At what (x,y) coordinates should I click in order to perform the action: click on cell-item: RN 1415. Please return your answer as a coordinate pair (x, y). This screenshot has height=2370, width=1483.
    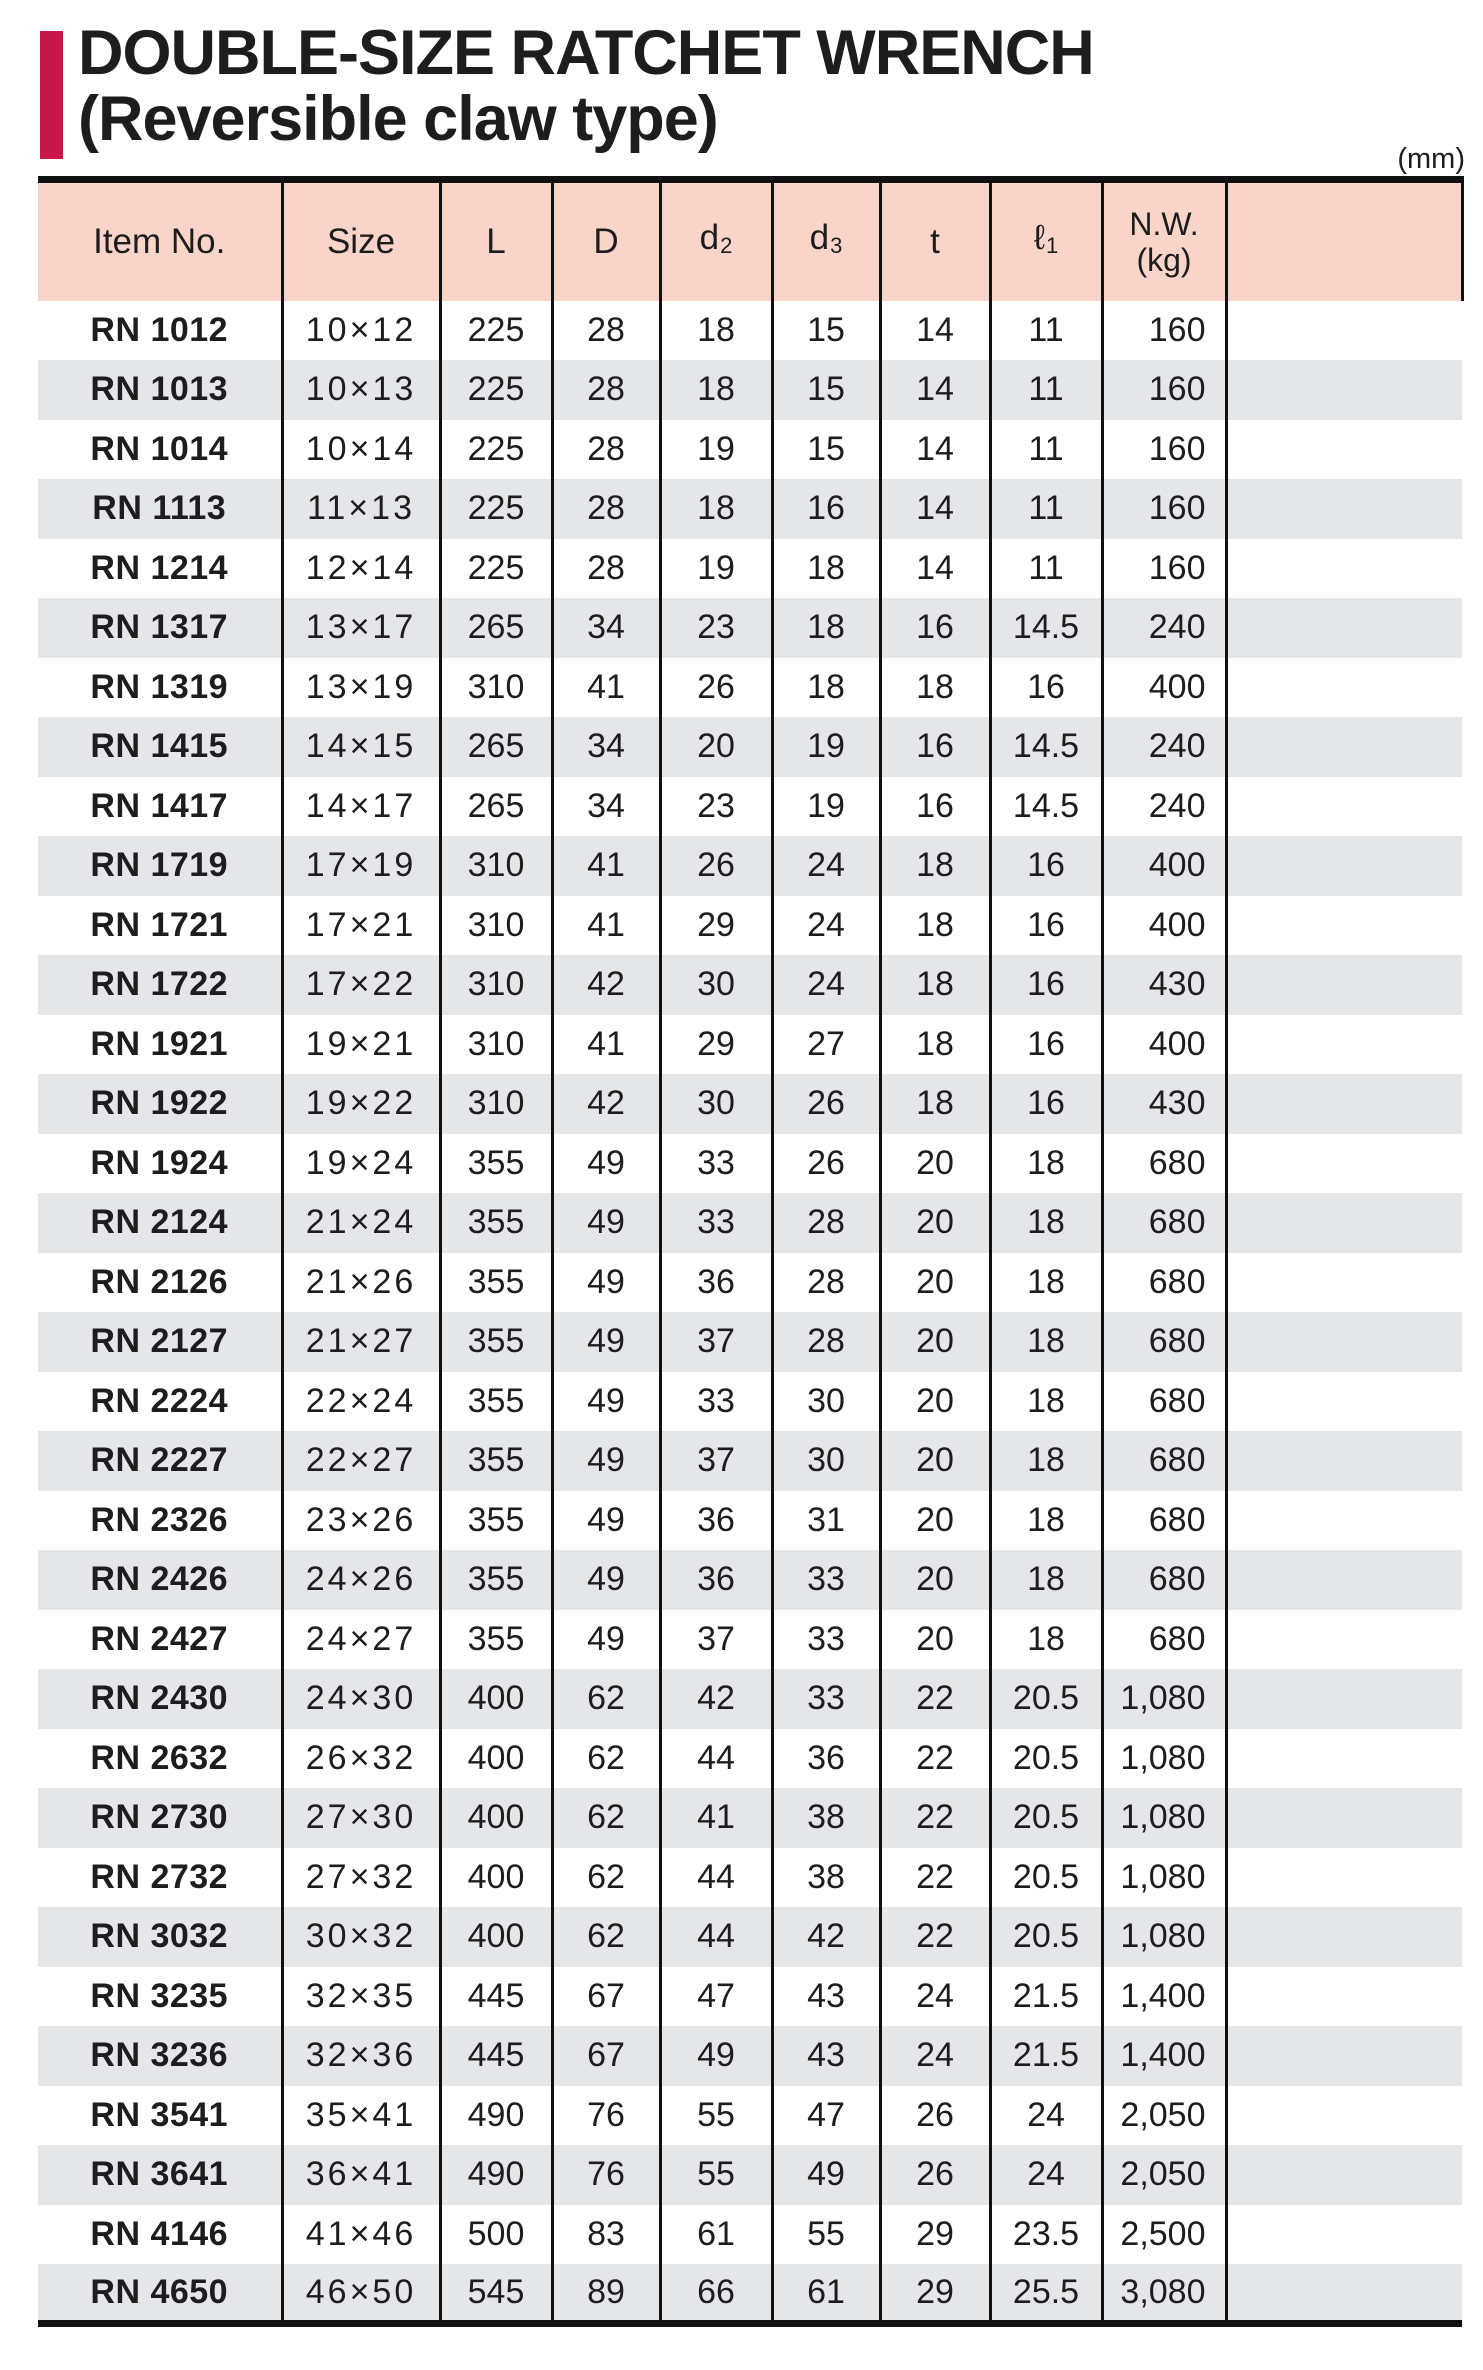
    Looking at the image, I should click on (159, 746).